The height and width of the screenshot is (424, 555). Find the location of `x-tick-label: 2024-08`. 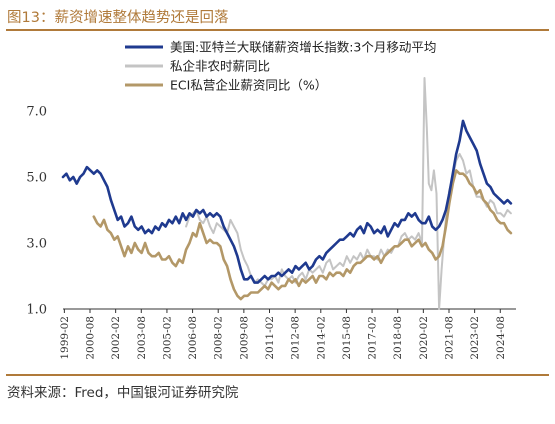

x-tick-label: 2024-08 is located at coordinates (501, 338).